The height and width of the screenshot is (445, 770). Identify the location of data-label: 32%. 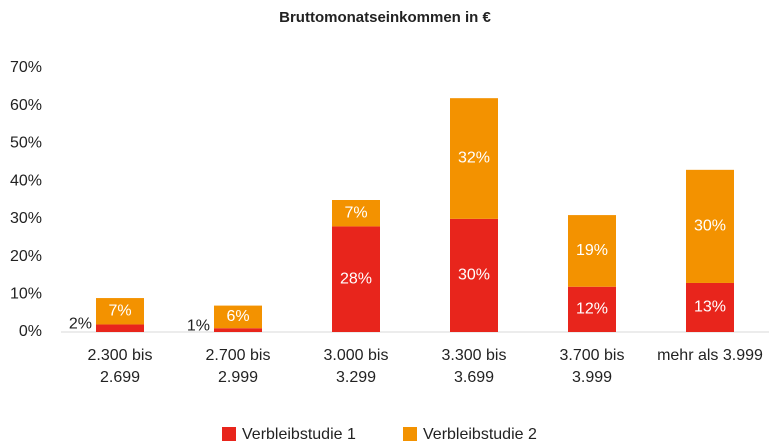
(474, 158).